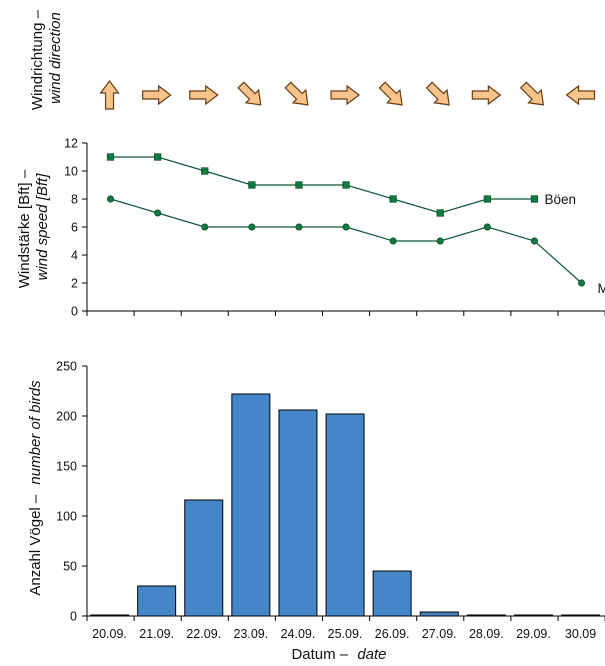 The image size is (605, 666). Describe the element at coordinates (42, 227) in the screenshot. I see `wind-speed-title-en: wind speed [Bft]` at that location.